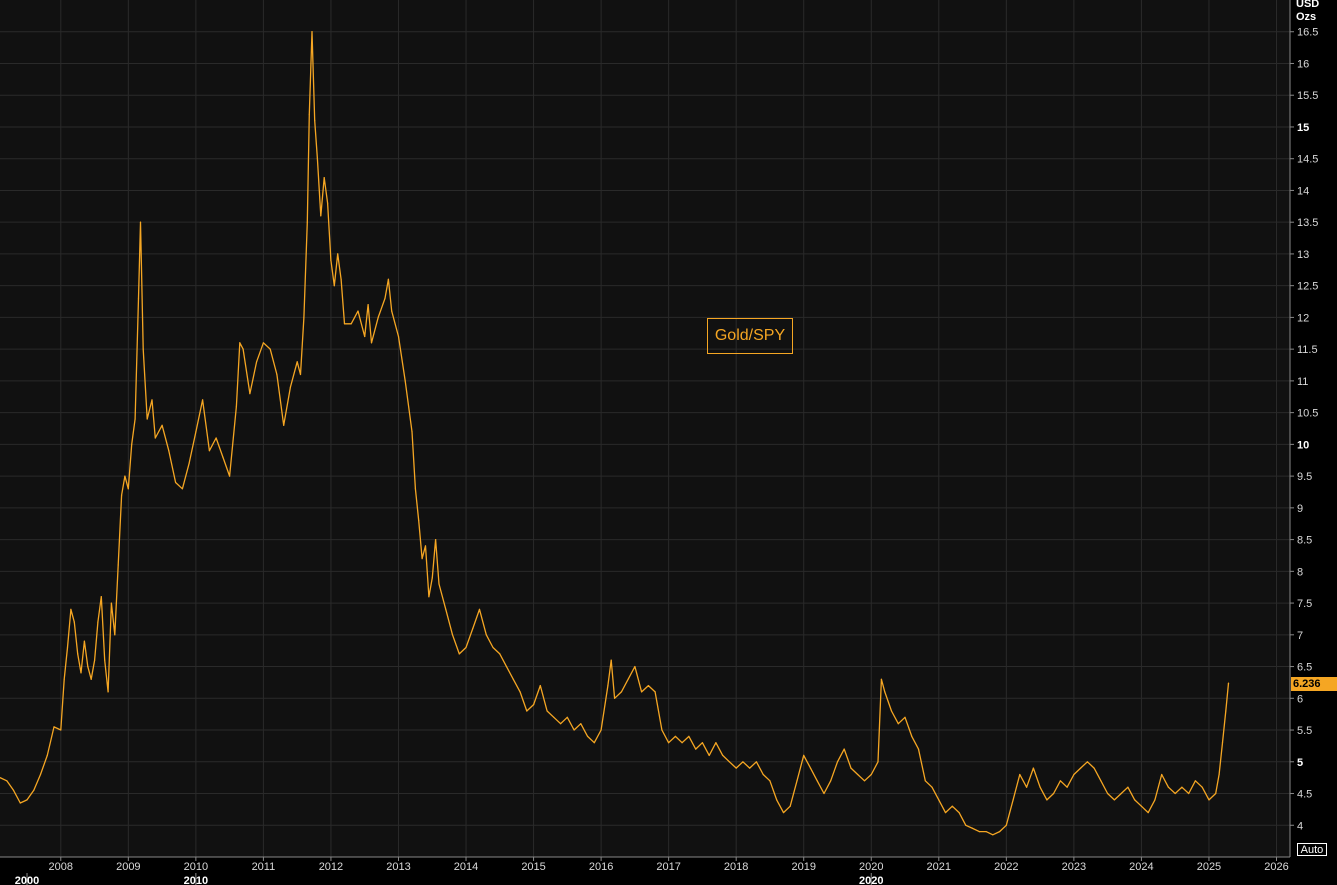 The height and width of the screenshot is (885, 1337). Describe the element at coordinates (1307, 414) in the screenshot. I see `y-tick-label: 10.5` at that location.